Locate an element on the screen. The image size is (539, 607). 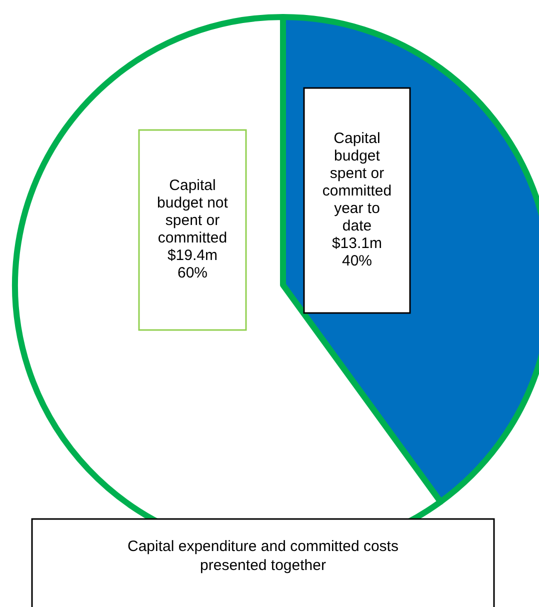
data-label: $19.4m 60% is located at coordinates (192, 264).